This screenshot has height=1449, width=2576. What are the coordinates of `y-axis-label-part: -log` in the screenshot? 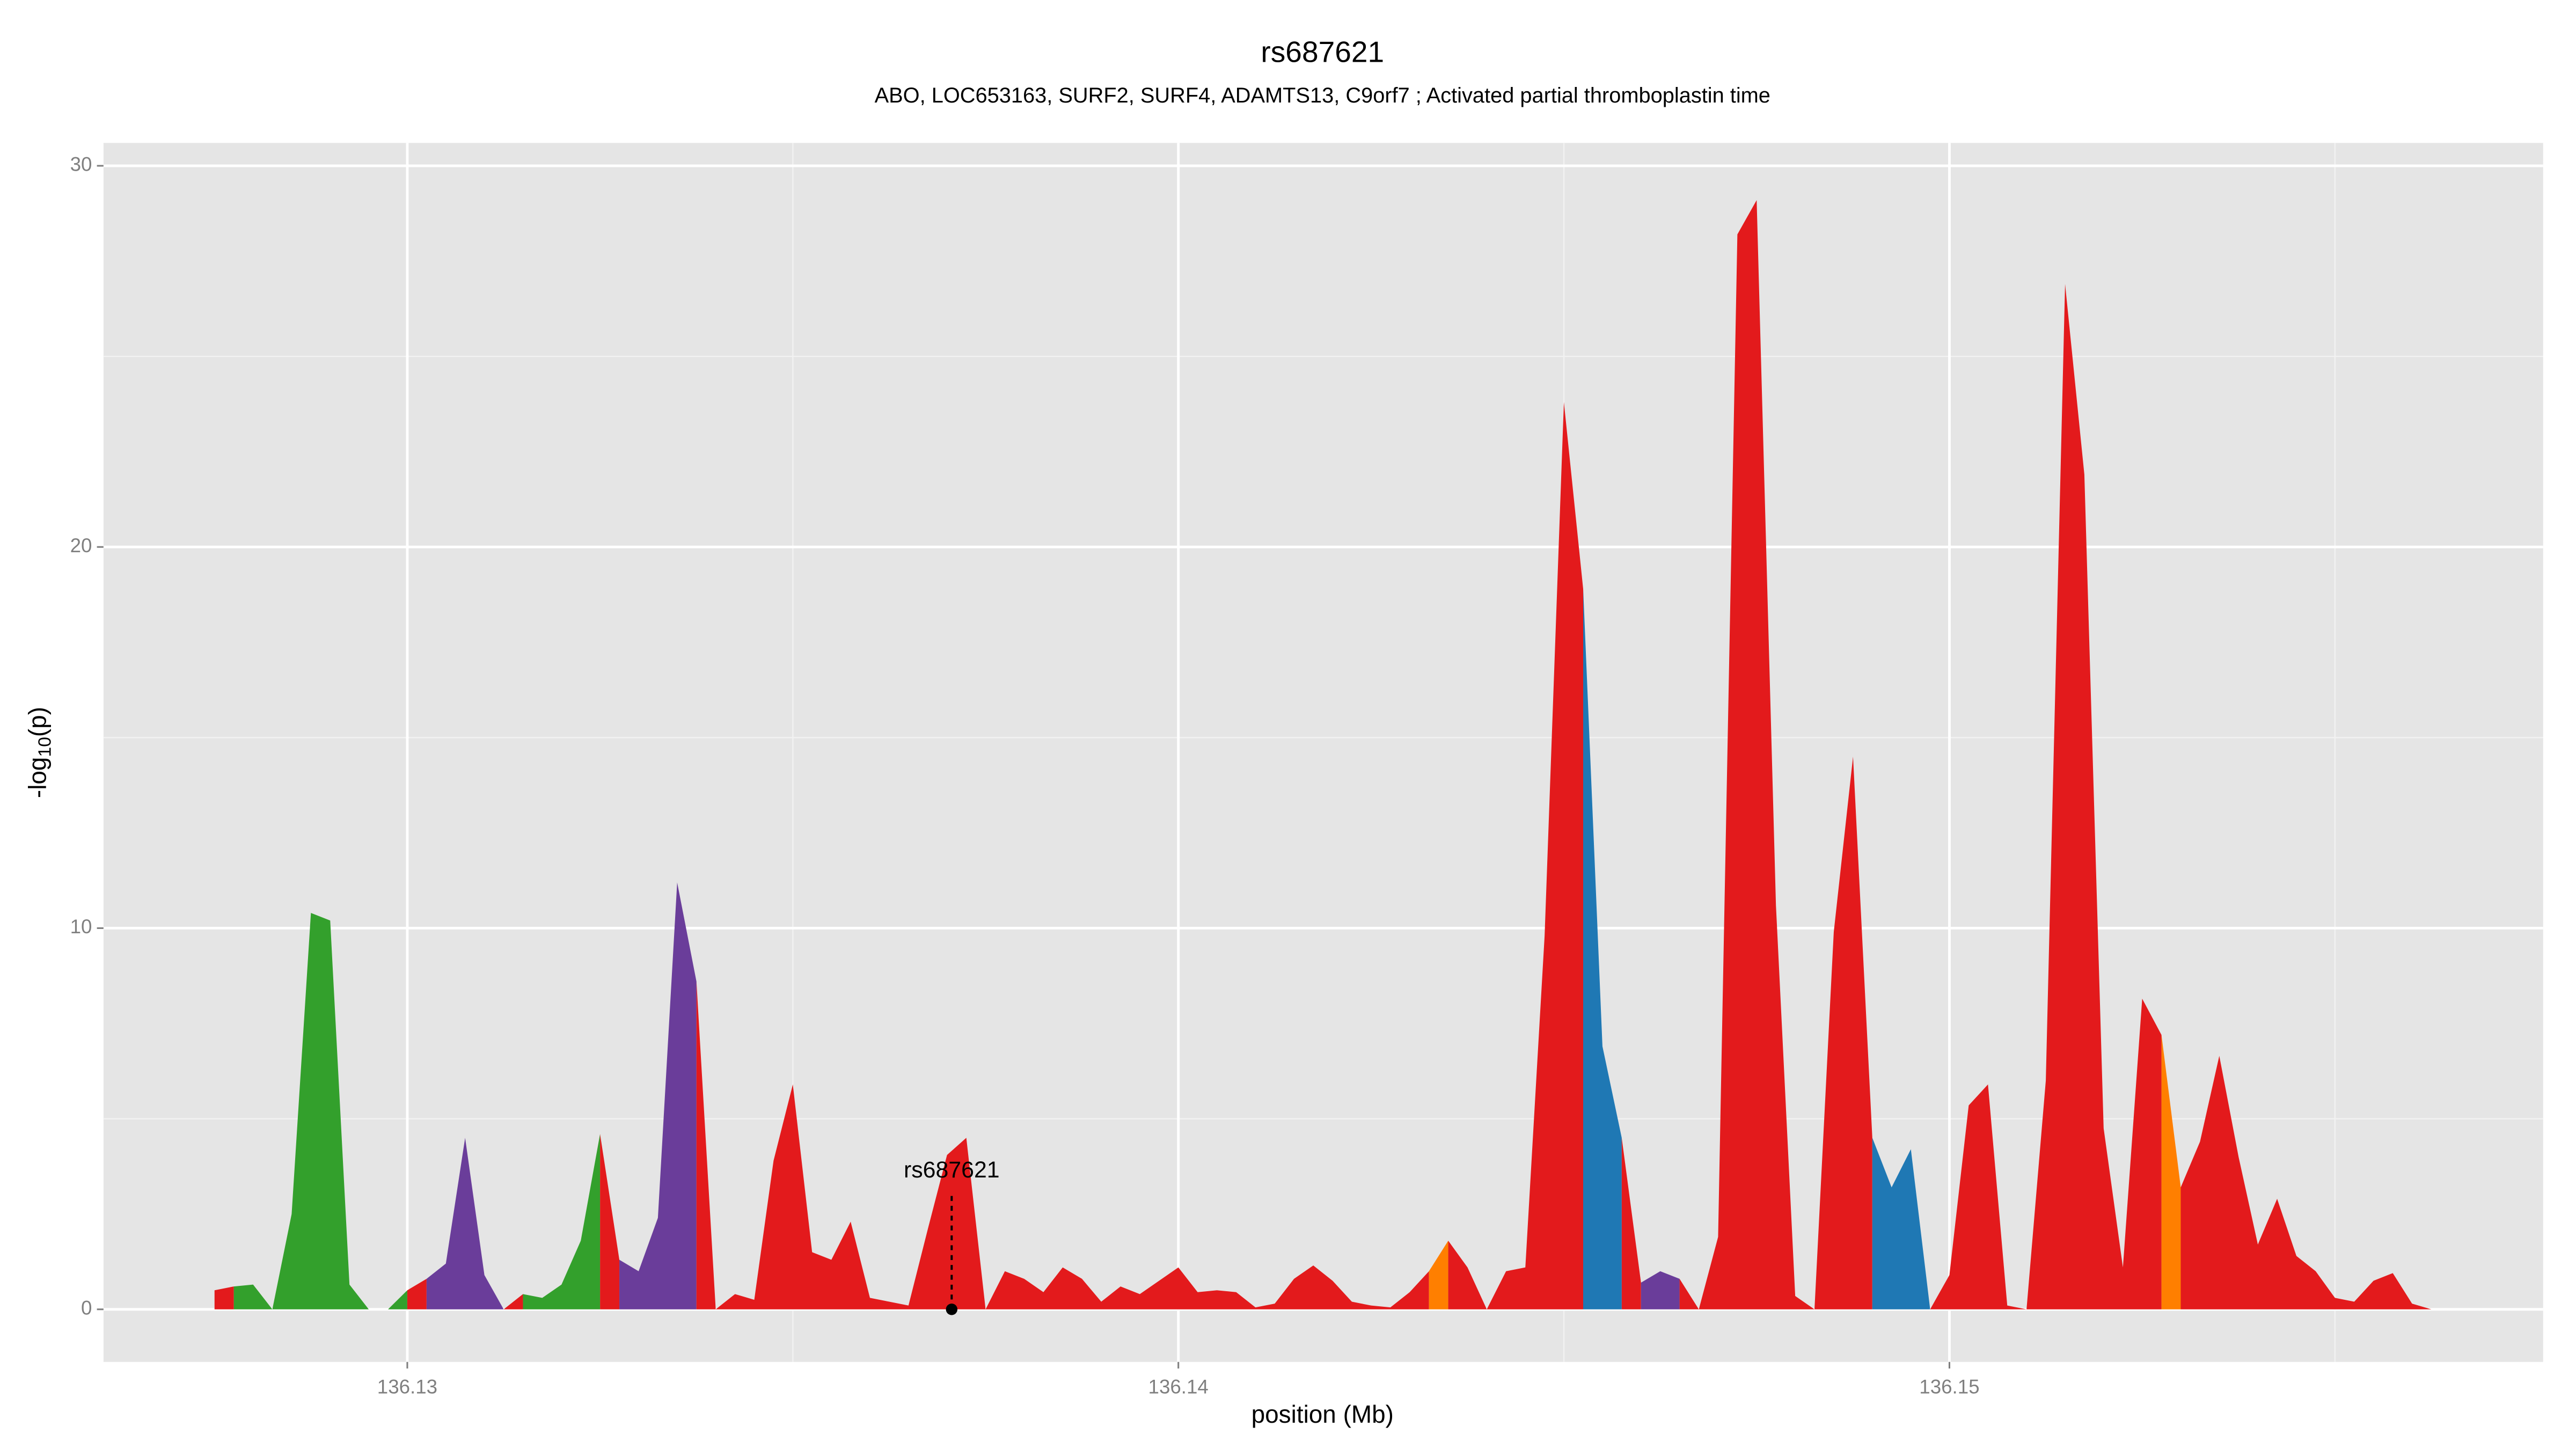 It's located at (38, 778).